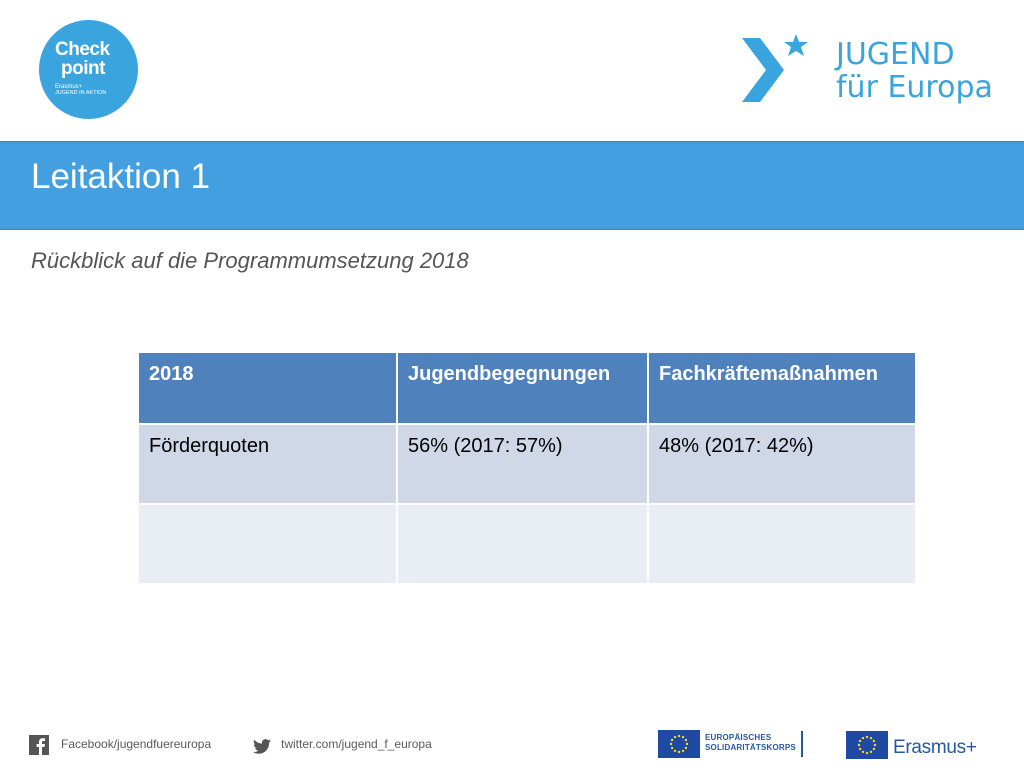 The image size is (1024, 768). I want to click on table-header-year: 2018, so click(267, 388).